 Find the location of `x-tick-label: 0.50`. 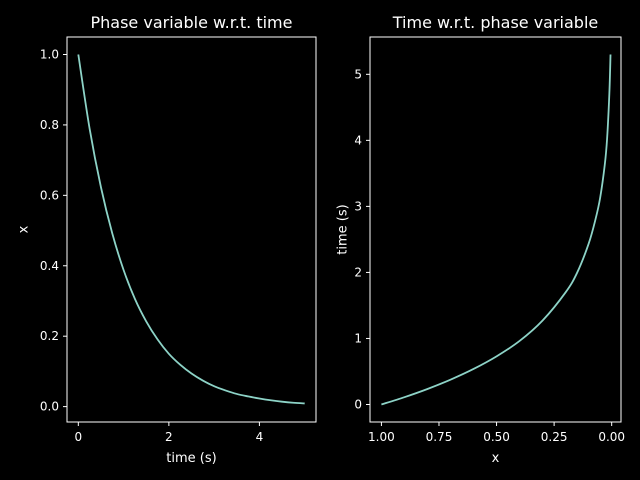

x-tick-label: 0.50 is located at coordinates (496, 437).